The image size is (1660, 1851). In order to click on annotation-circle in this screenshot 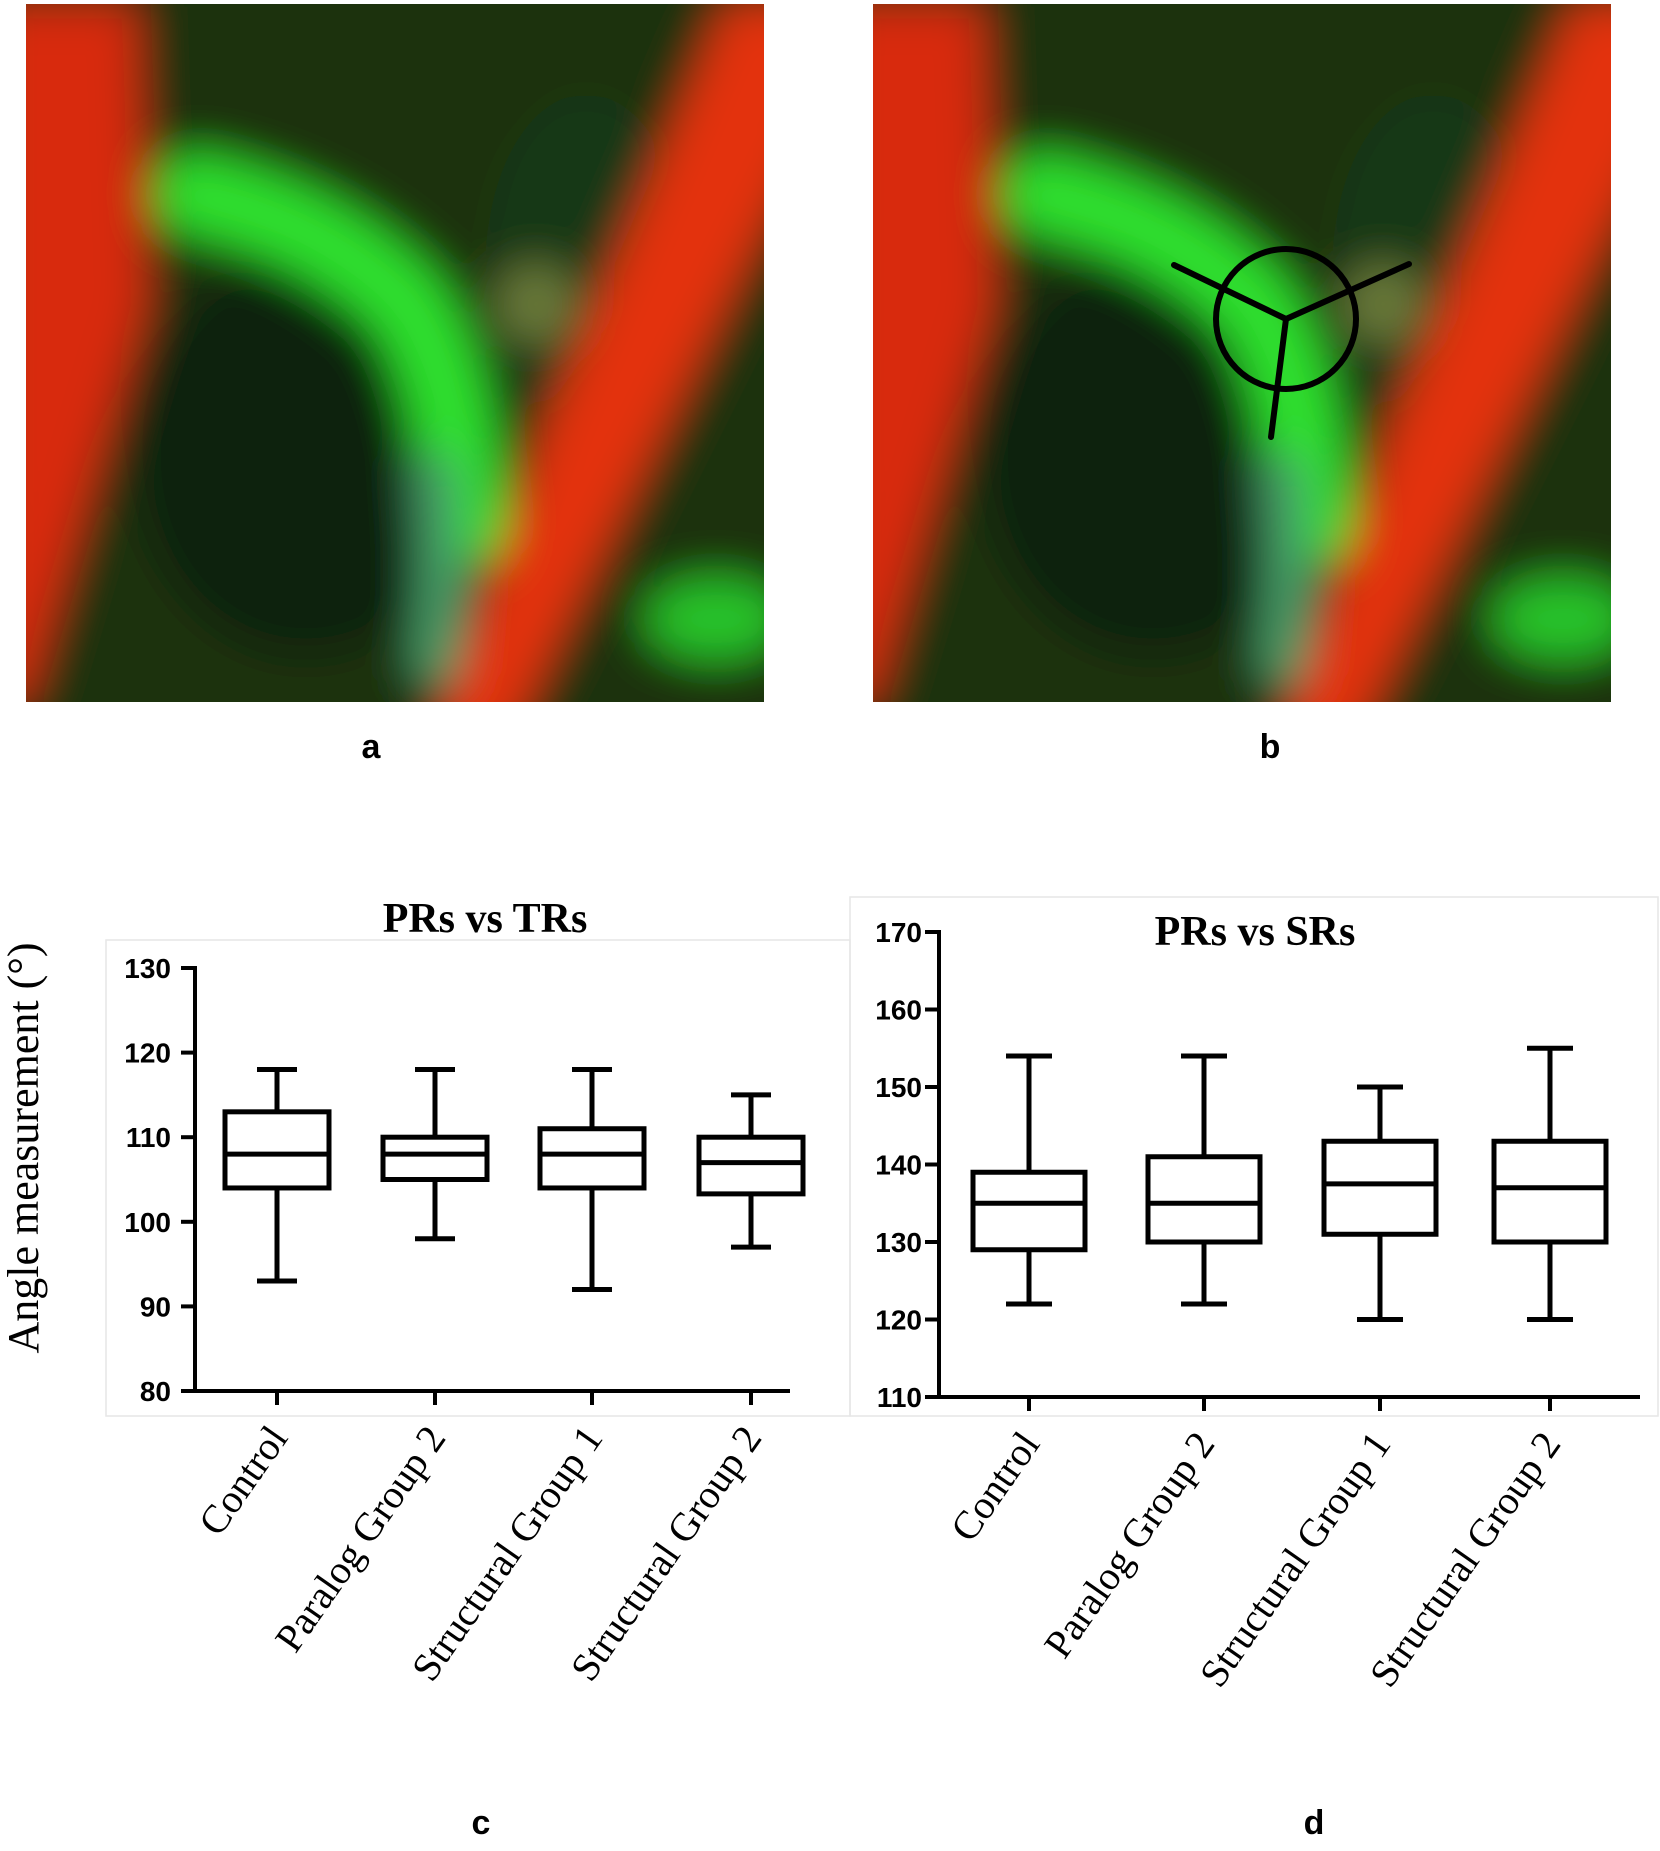, I will do `click(1286, 319)`.